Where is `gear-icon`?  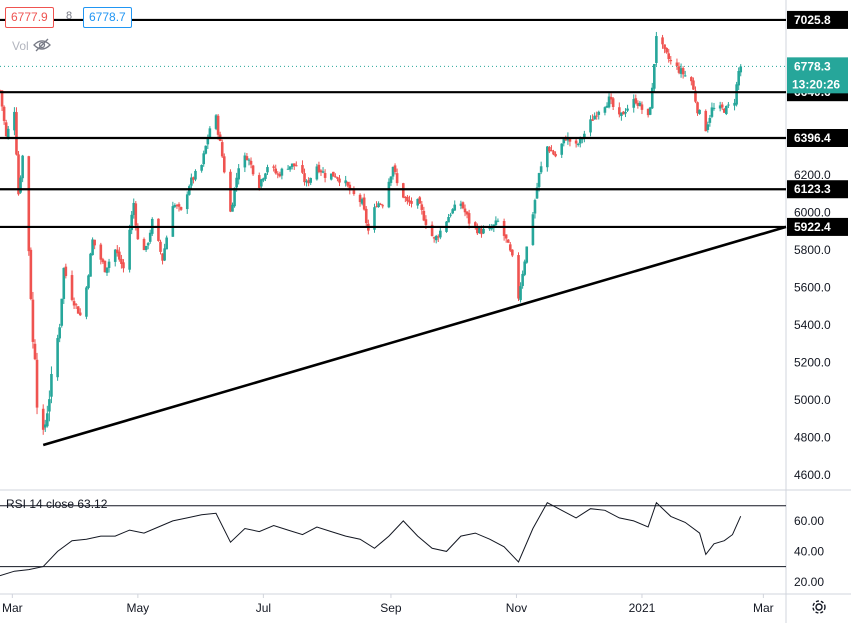 gear-icon is located at coordinates (819, 609).